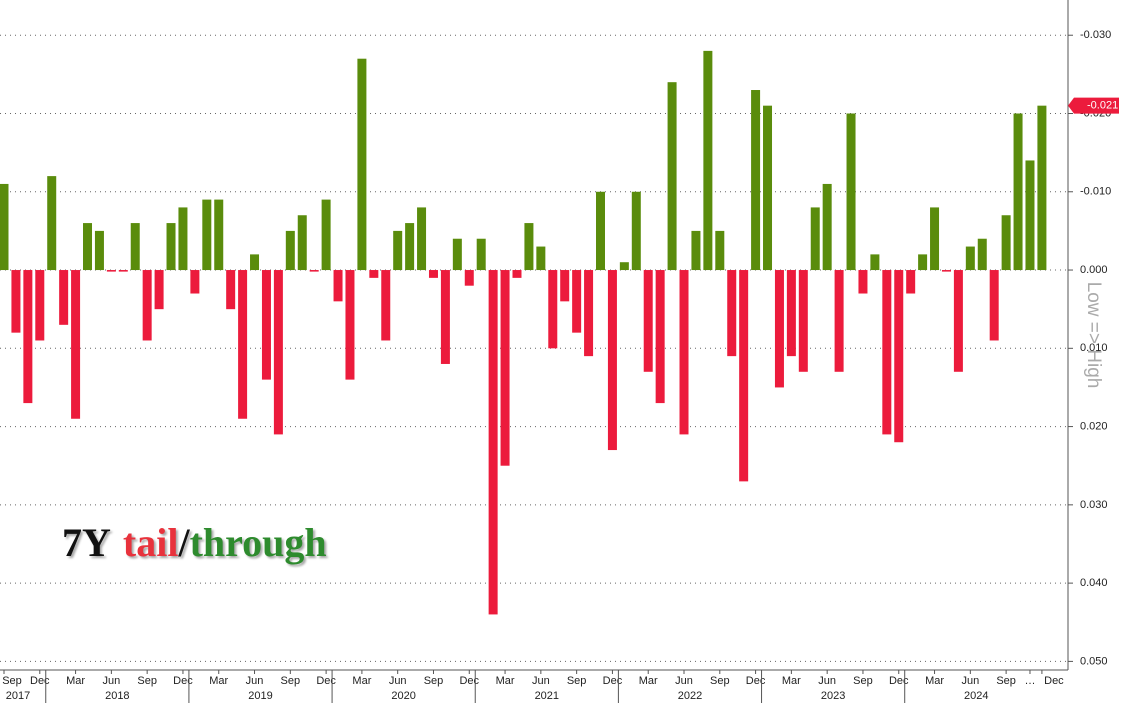 The image size is (1121, 703). I want to click on x-year-label: 2019, so click(260, 696).